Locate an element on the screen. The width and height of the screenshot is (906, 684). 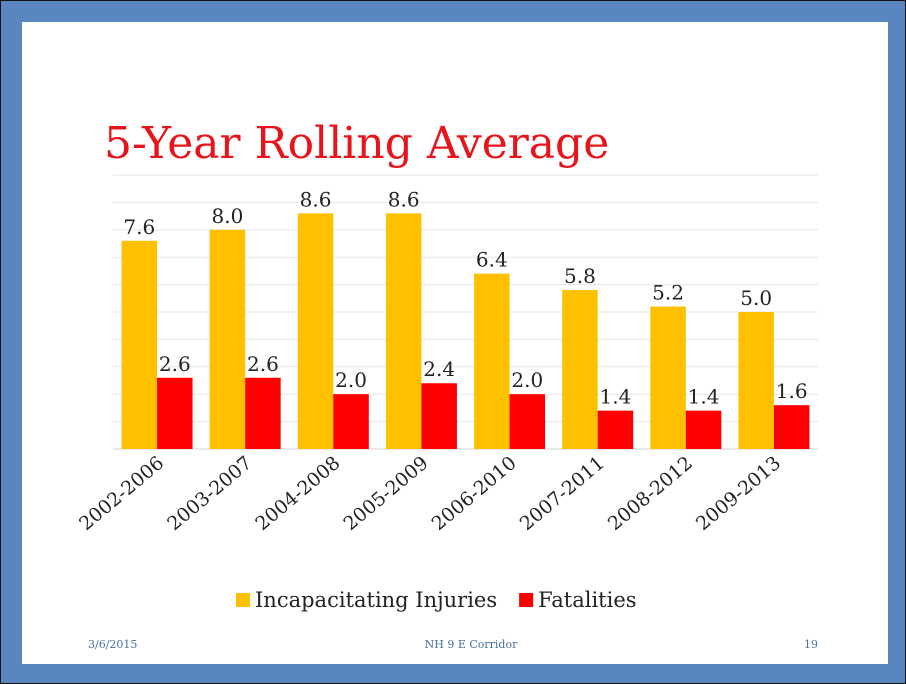
footer-title: NH 9 E Corridor is located at coordinates (471, 644).